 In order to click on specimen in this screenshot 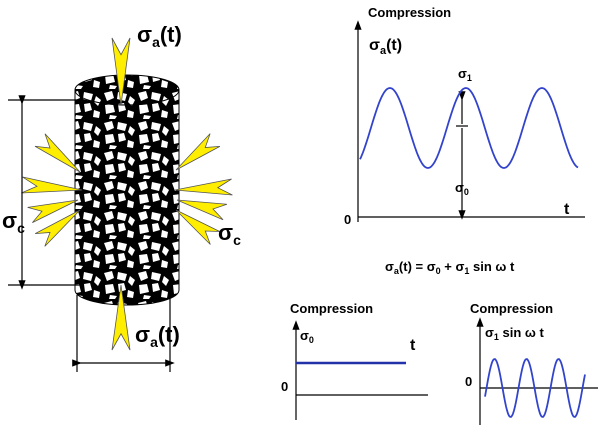, I will do `click(127, 190)`.